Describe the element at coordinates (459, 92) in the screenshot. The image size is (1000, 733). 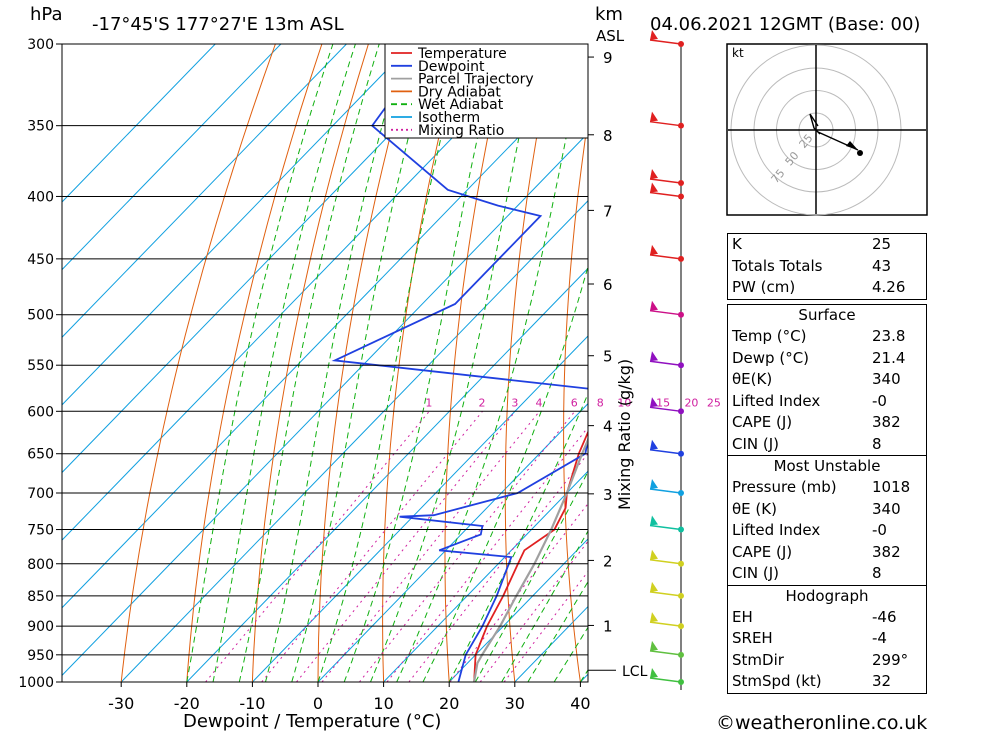
I see `legend-label: Dry Adiabat` at that location.